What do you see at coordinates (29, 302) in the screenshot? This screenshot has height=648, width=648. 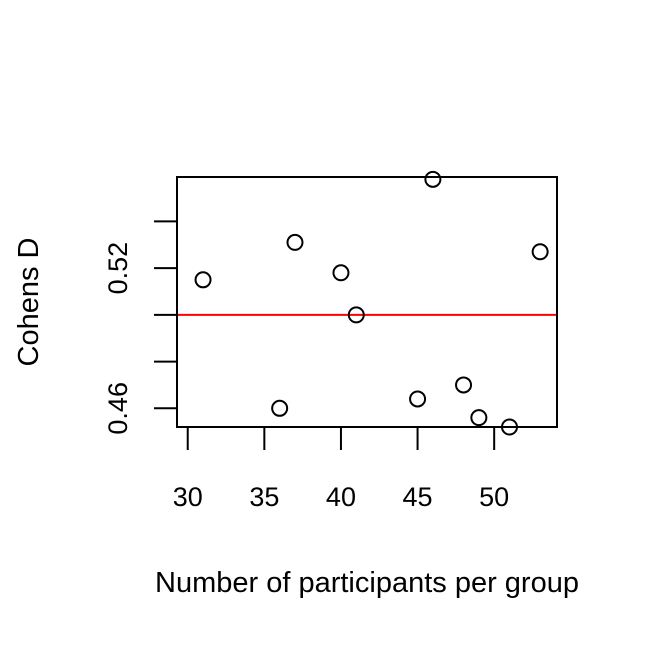 I see `y-axis-title: Cohens D` at bounding box center [29, 302].